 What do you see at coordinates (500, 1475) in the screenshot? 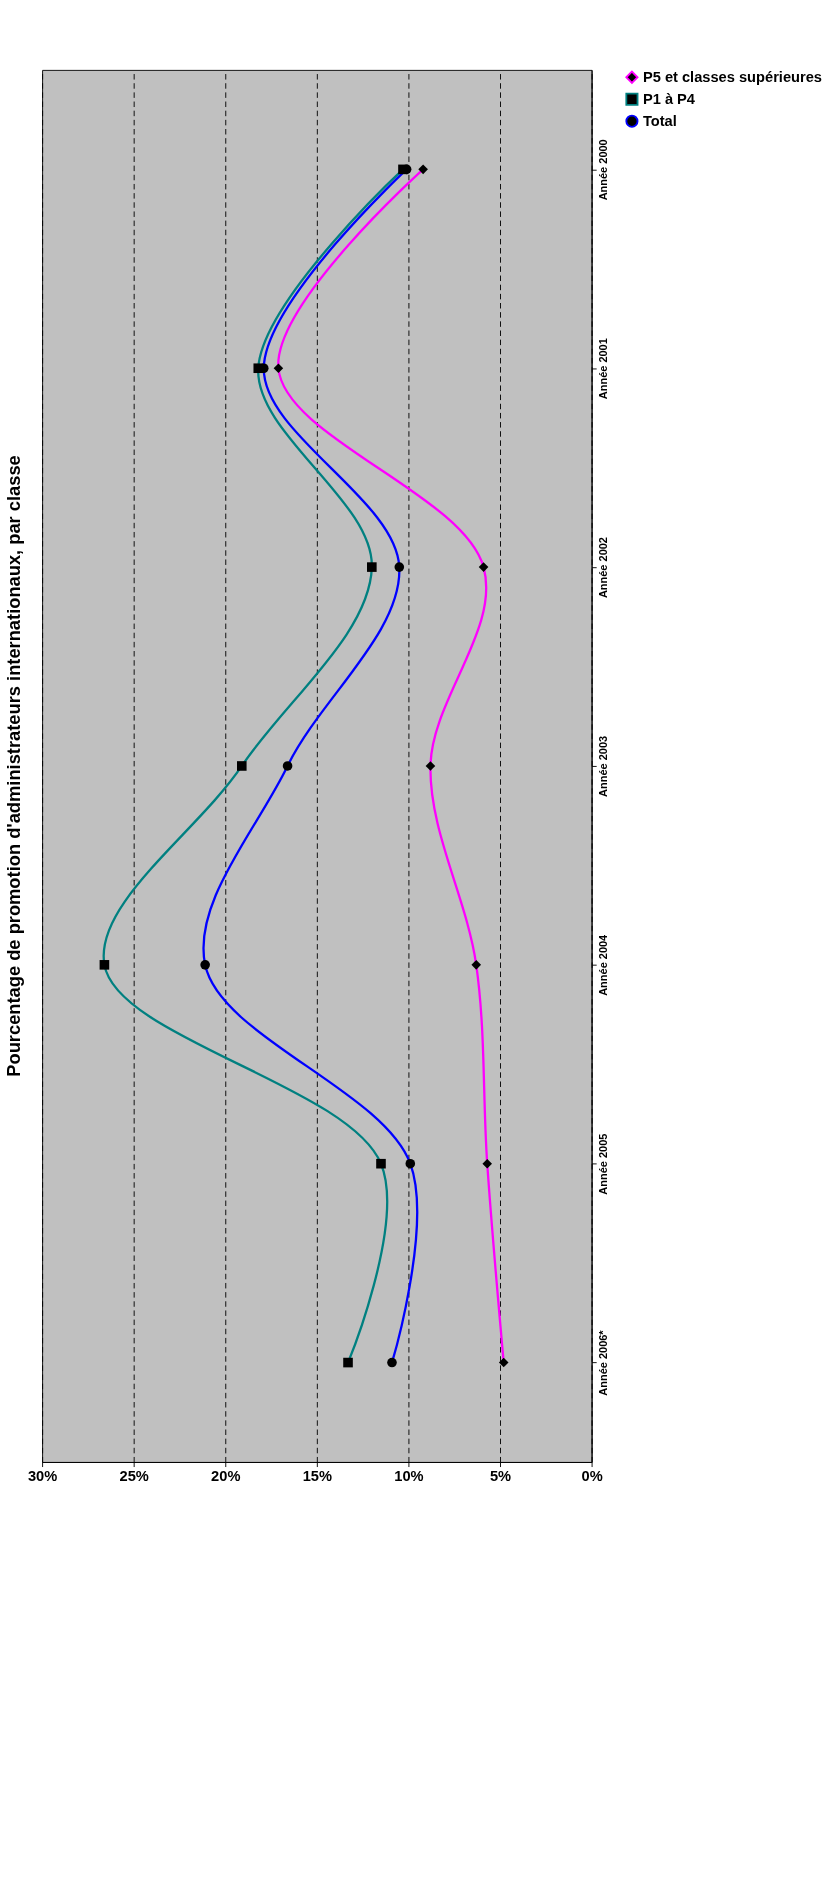
I see `x-tick-label: 5%` at bounding box center [500, 1475].